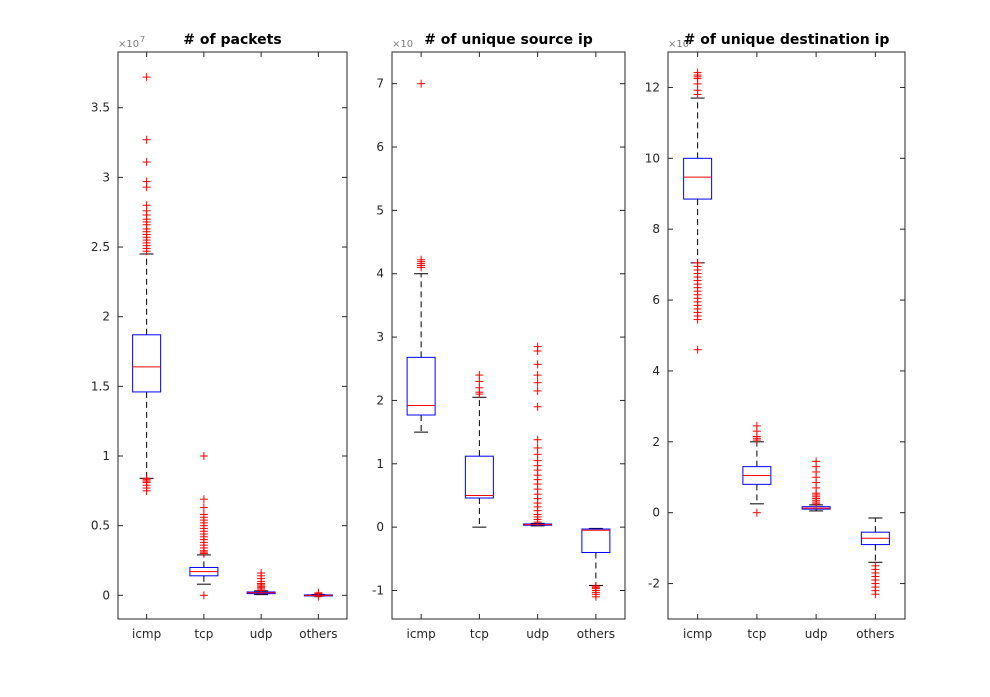  I want to click on y-tick-label: -1, so click(378, 590).